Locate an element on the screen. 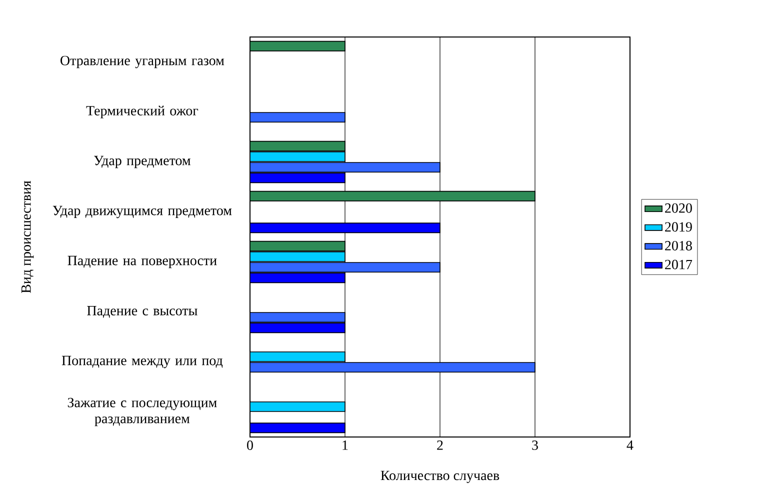 This screenshot has height=497, width=777. legend-label: 2019 is located at coordinates (678, 227).